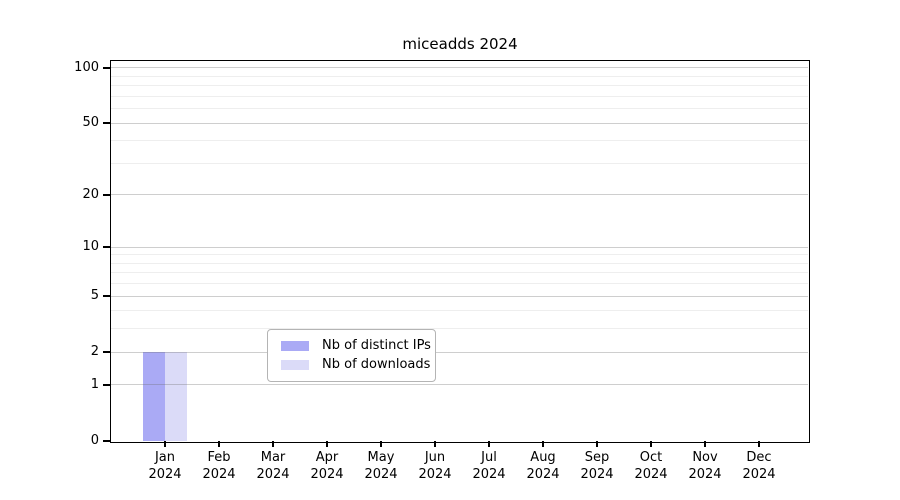 This screenshot has height=500, width=900. I want to click on x-axis-tick-label: Jan 2024, so click(165, 466).